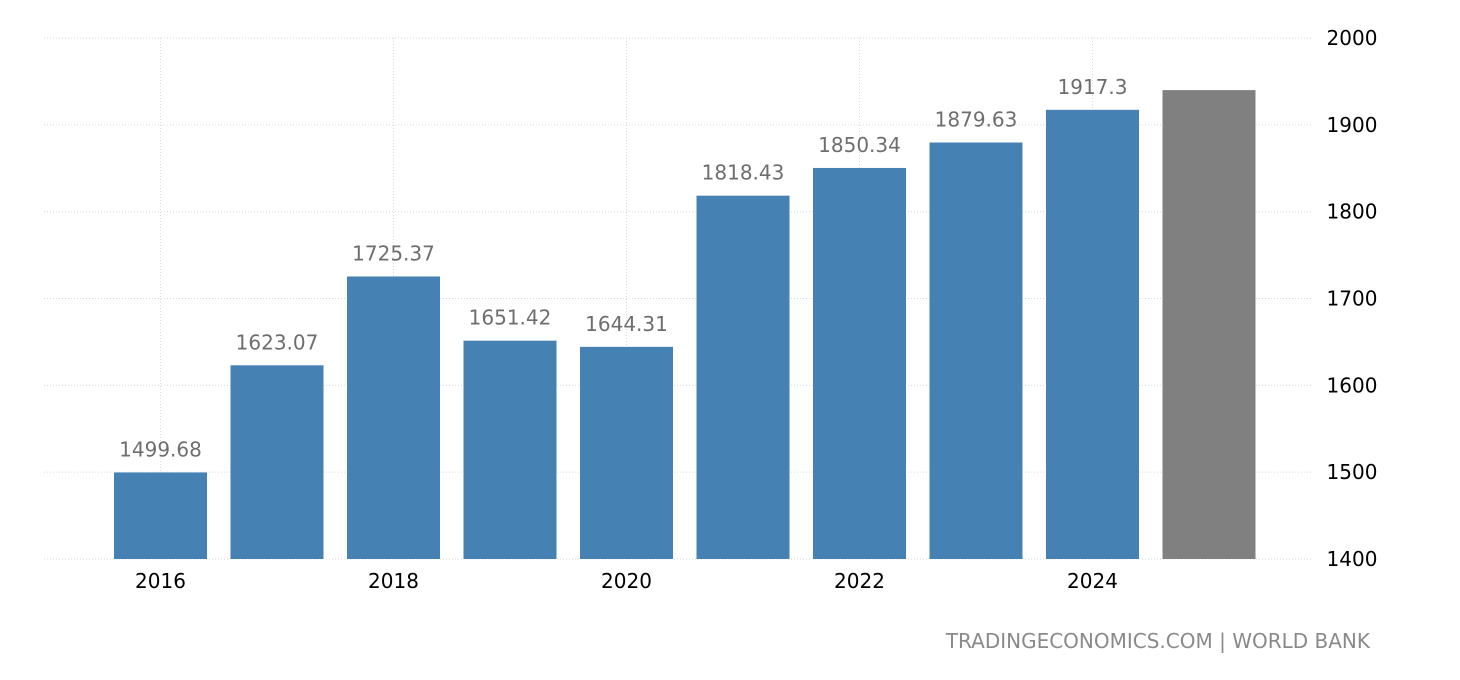 This screenshot has height=680, width=1460. I want to click on y-tick-label: 1400, so click(1352, 559).